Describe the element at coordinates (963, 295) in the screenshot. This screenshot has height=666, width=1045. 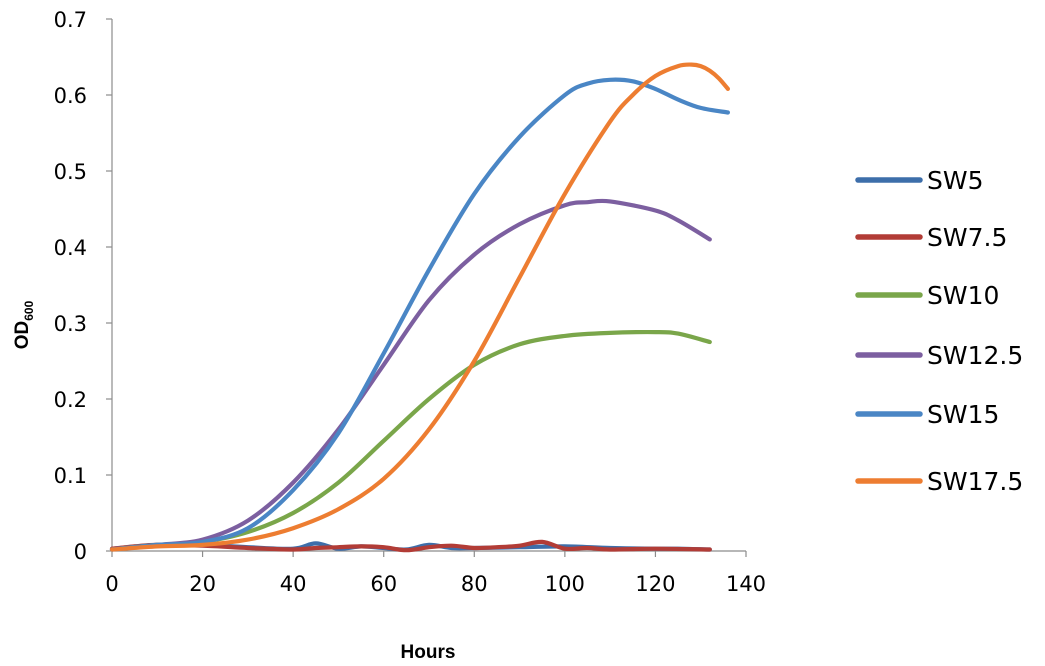
I see `legend-label-sw10: SW10` at that location.